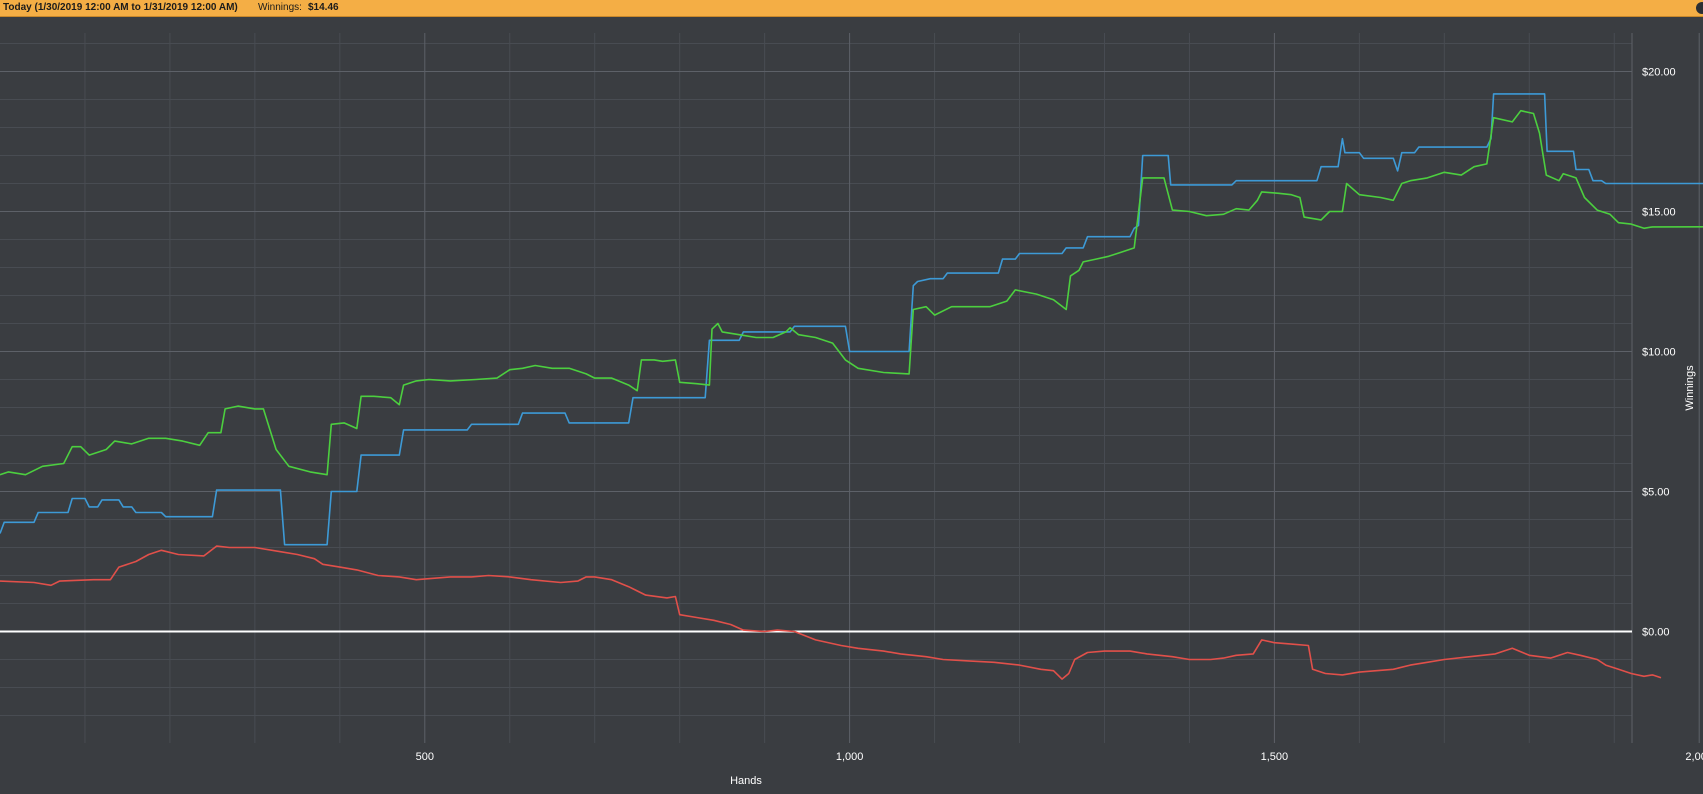 The width and height of the screenshot is (1703, 794). I want to click on y-axis-ticks: $0.00 $5.00 $10.00 $15.00 $20.00, so click(1659, 353).